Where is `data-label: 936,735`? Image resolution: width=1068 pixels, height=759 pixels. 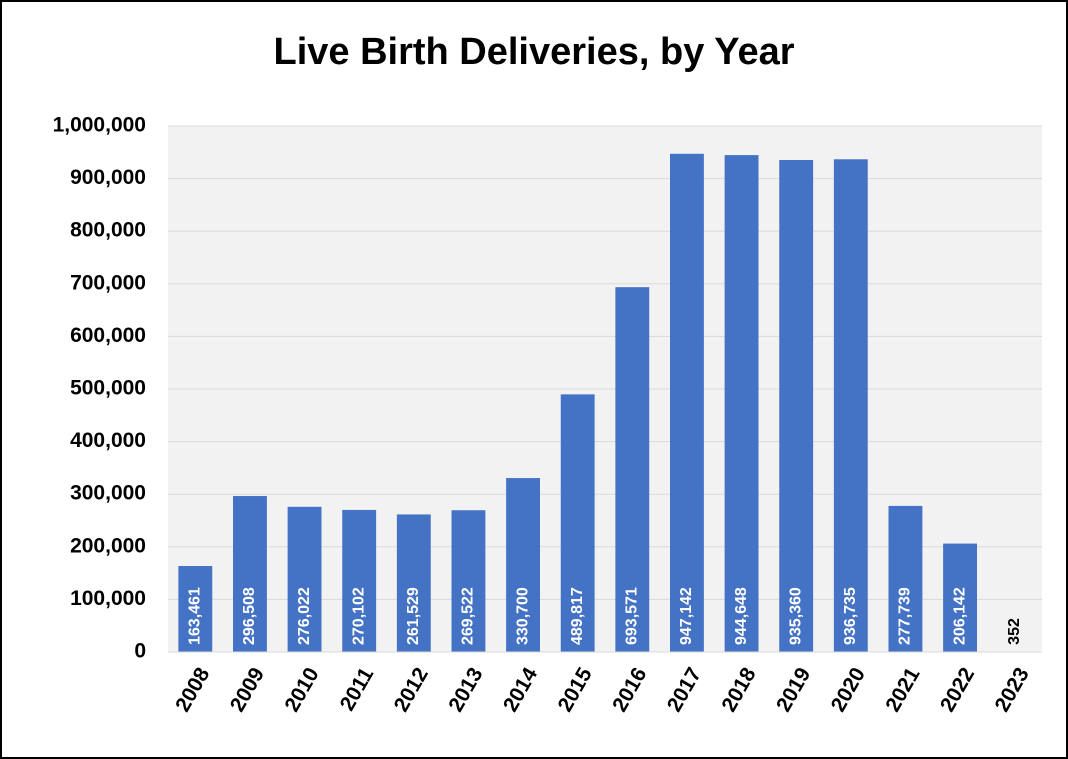 data-label: 936,735 is located at coordinates (850, 616).